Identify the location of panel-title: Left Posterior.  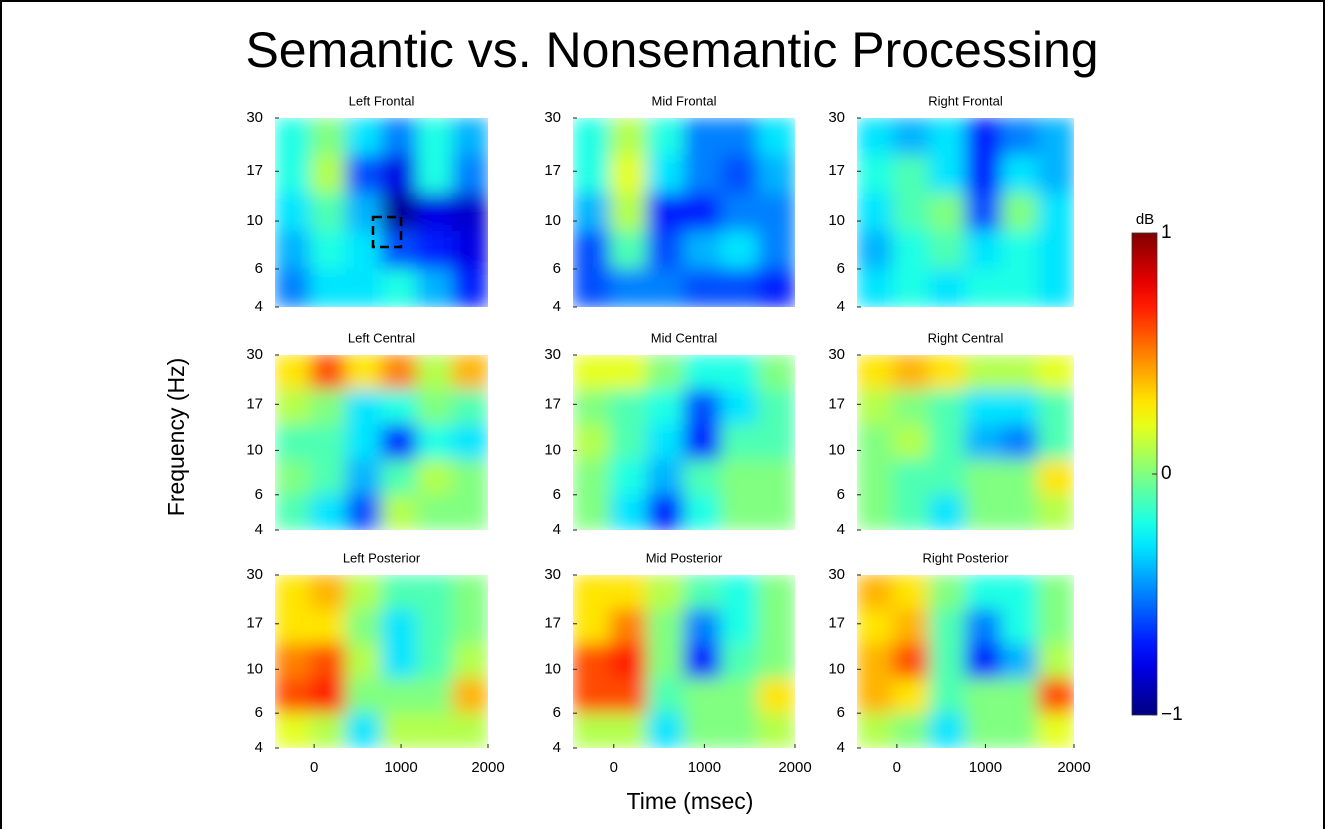
(382, 557).